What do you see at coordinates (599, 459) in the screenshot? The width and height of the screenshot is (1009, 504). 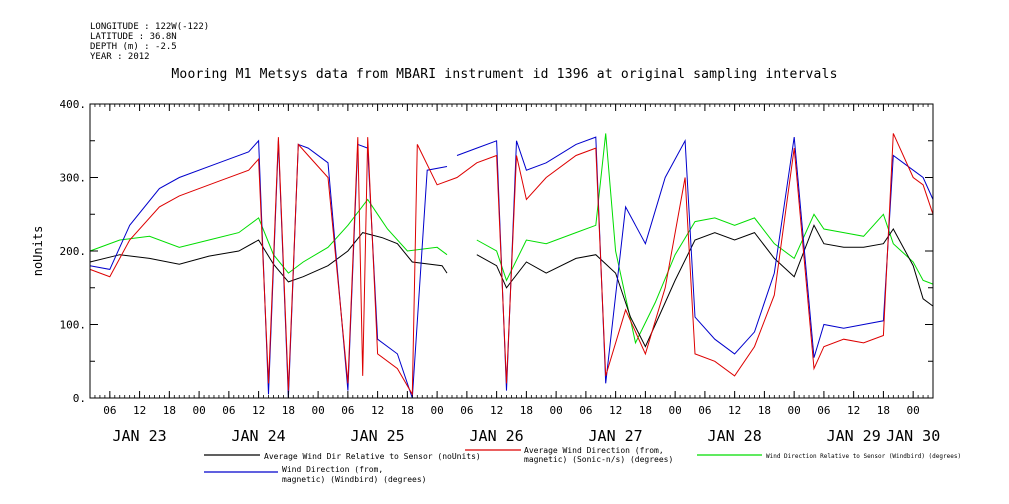 I see `legend-label-avg-dir-2: magnetic) (Sonic-n/s) (degrees)` at bounding box center [599, 459].